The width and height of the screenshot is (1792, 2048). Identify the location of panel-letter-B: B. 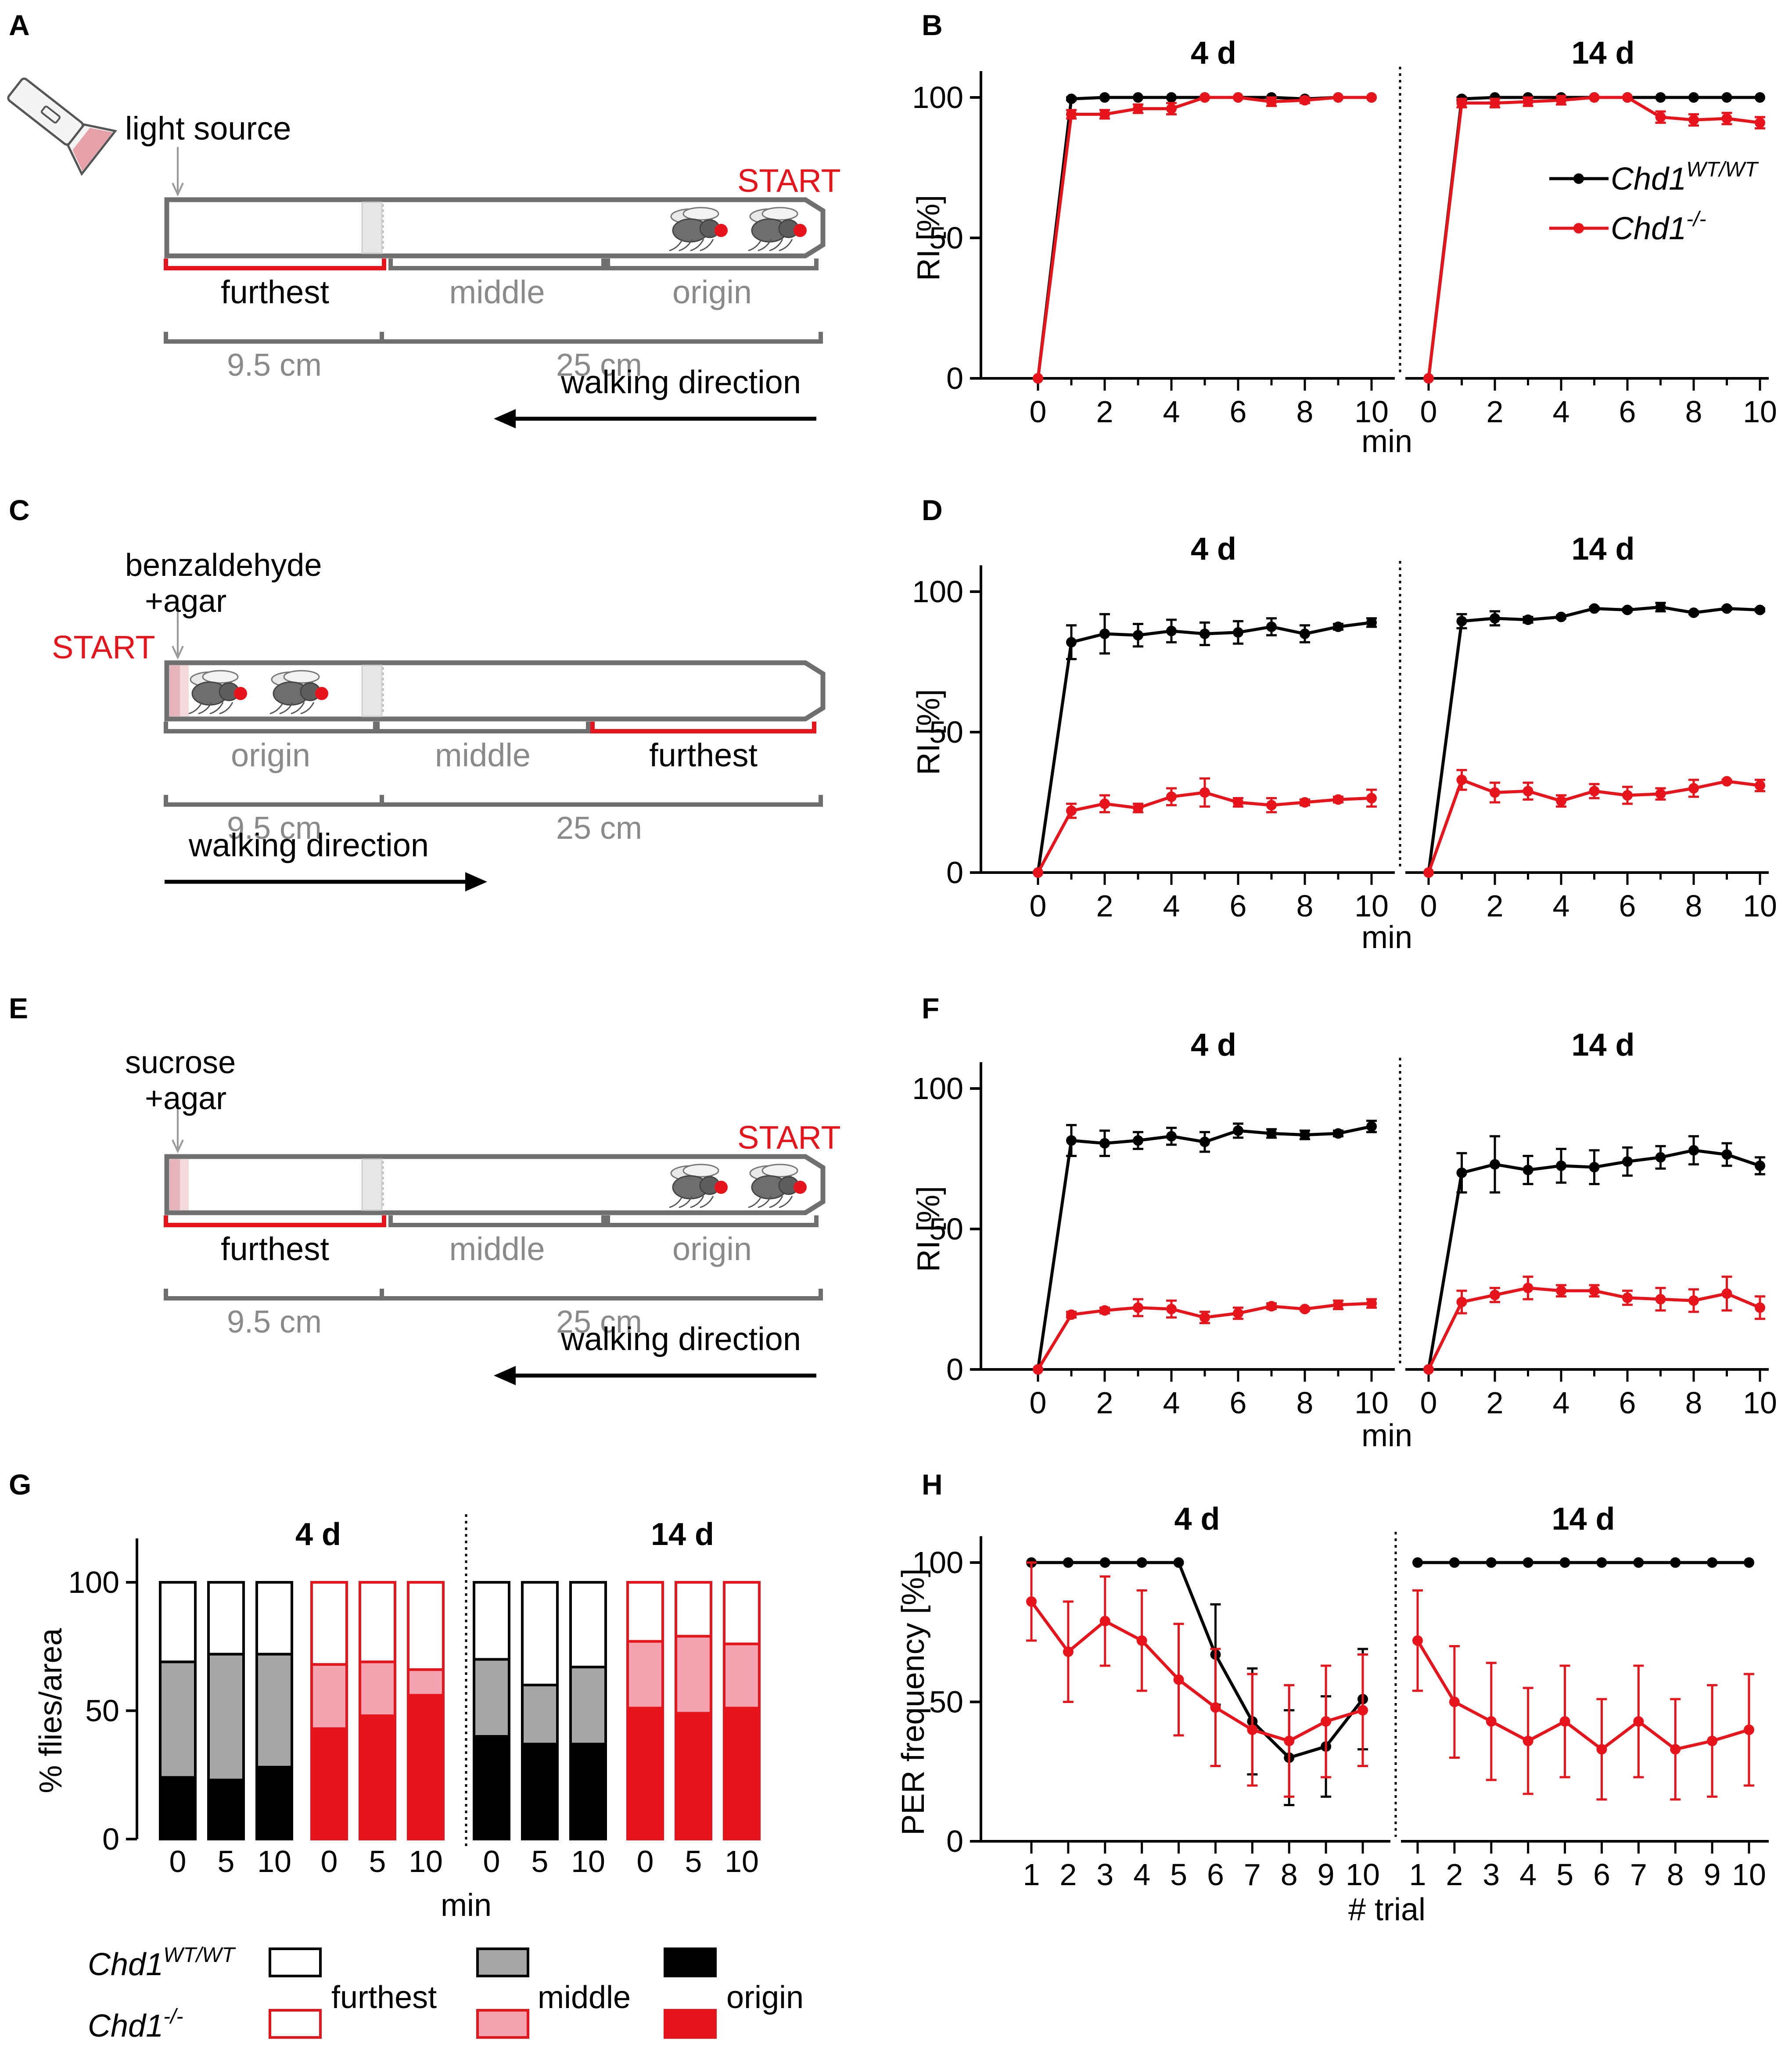
(933, 25).